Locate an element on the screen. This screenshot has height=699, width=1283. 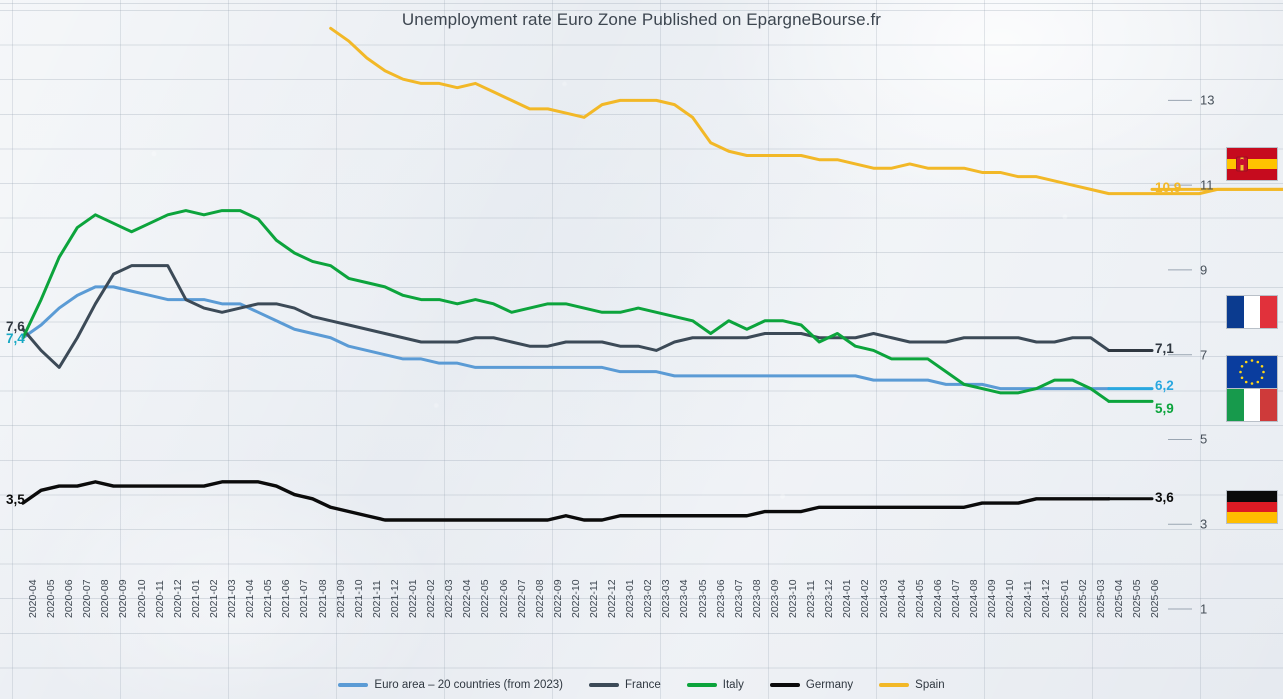
x-axis-tick-label: 2025-05 is located at coordinates (1136, 598).